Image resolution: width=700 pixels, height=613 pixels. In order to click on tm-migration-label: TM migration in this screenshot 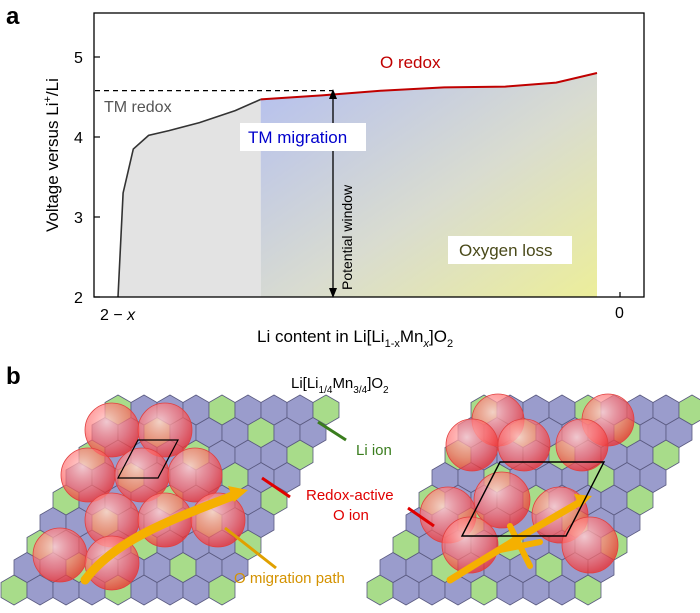, I will do `click(297, 137)`.